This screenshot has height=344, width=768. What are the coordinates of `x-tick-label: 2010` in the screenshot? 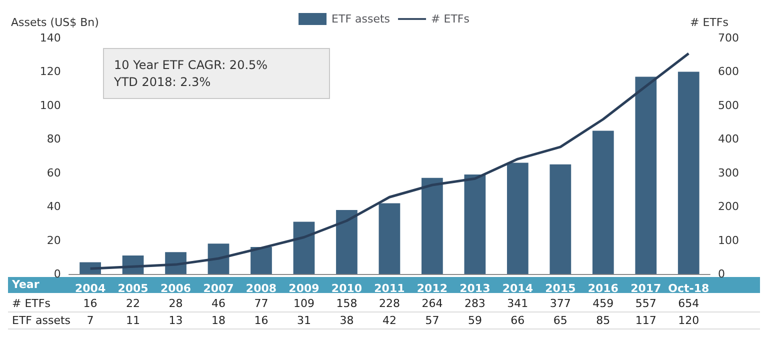 It's located at (346, 288).